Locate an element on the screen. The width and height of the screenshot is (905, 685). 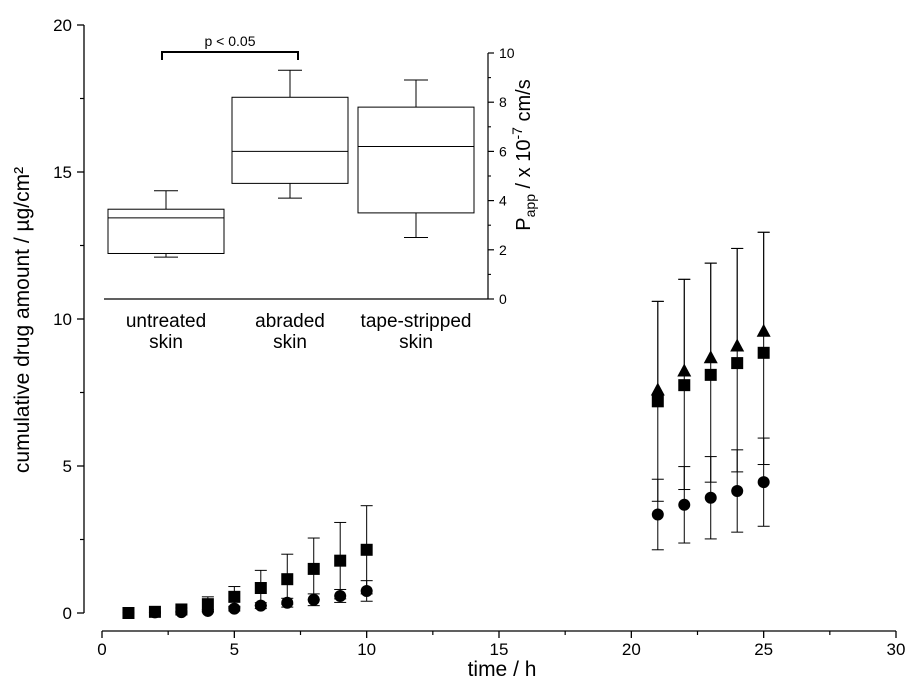
inset-y-tick-label: 0 is located at coordinates (503, 299).